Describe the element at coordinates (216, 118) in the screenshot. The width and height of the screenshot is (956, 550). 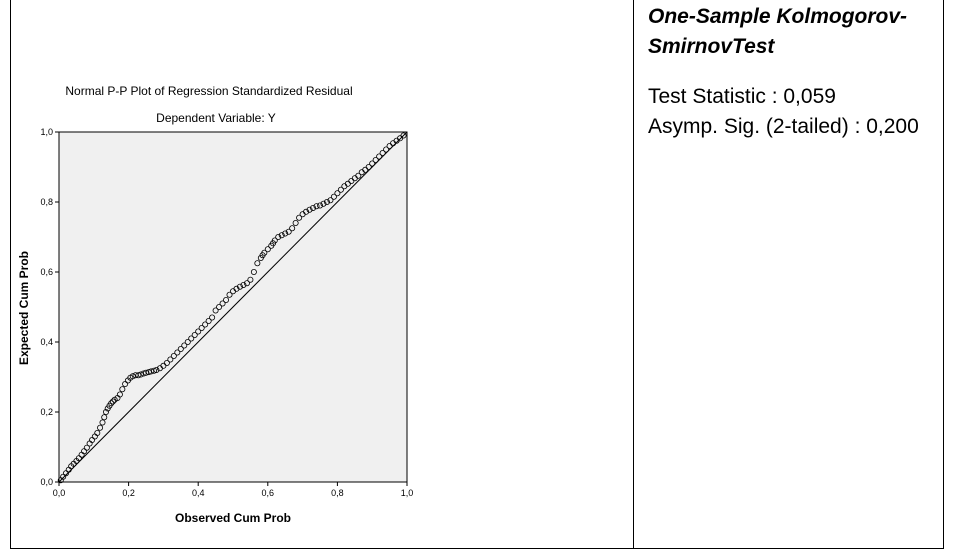
I see `chart-subtitle: Dependent Variable: Y` at that location.